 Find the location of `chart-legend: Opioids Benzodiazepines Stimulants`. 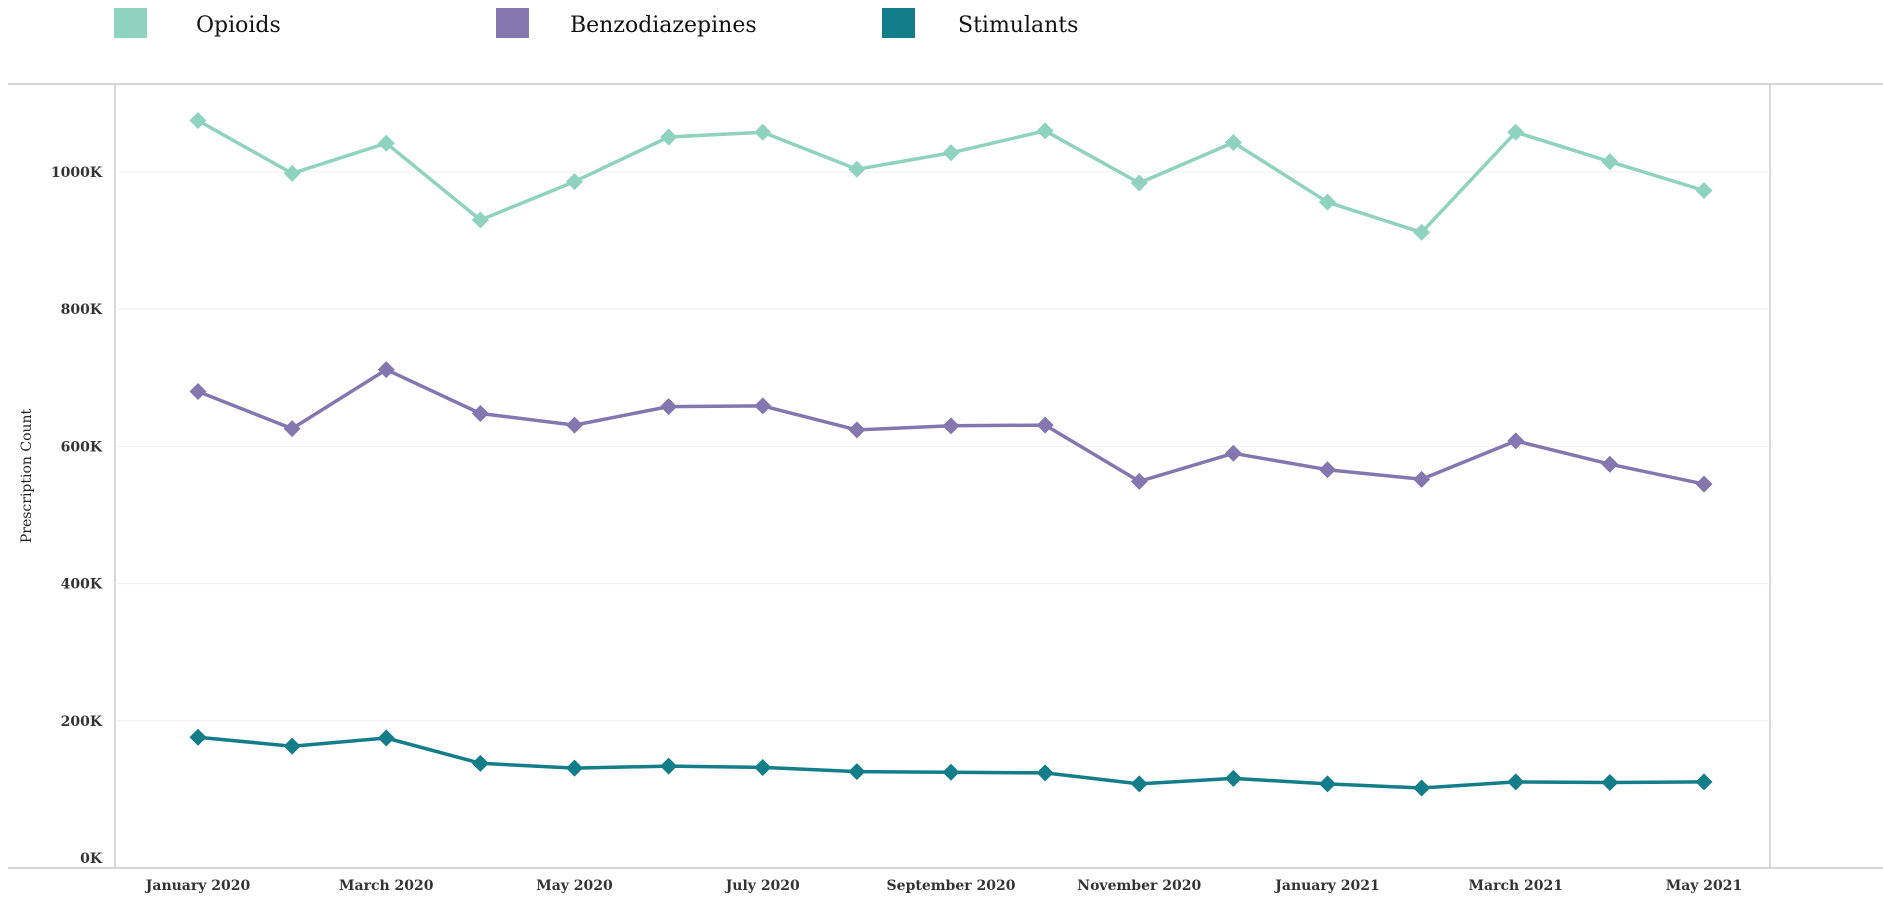

chart-legend: Opioids Benzodiazepines Stimulants is located at coordinates (596, 23).